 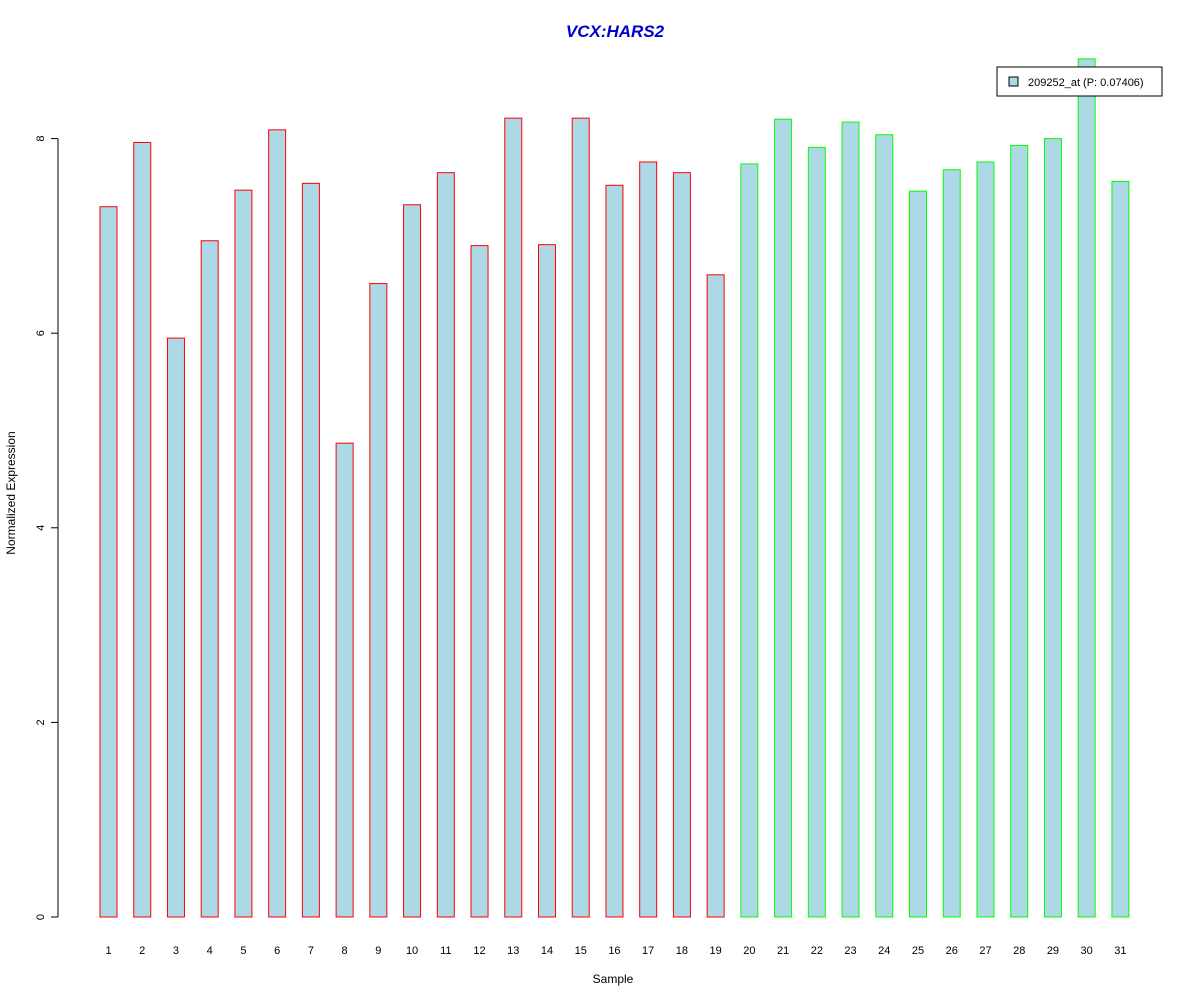 I want to click on x-tick-label: 15, so click(x=581, y=951).